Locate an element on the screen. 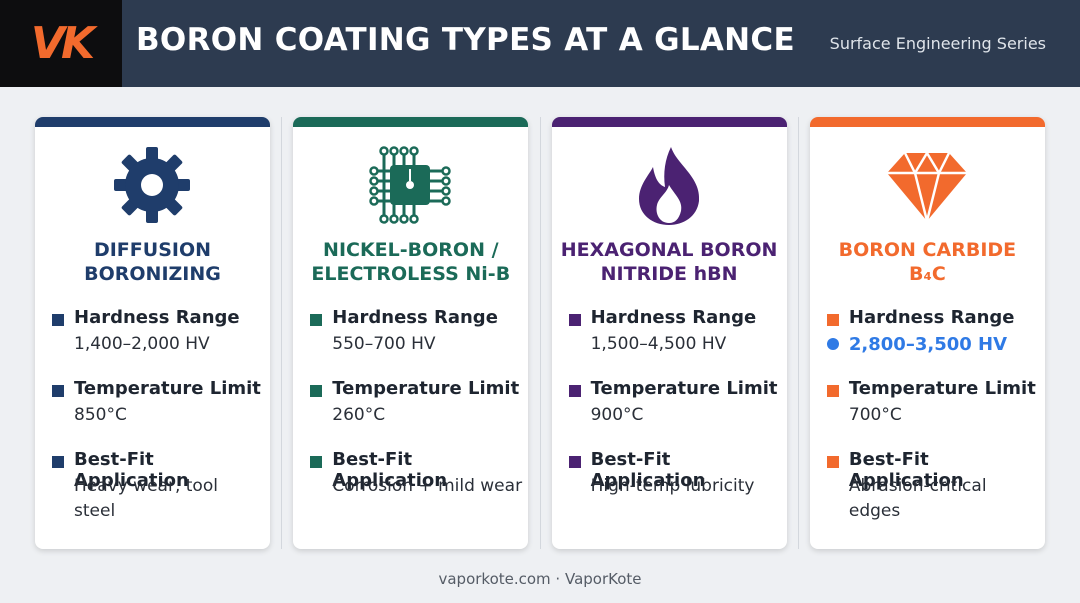  card-title: DIFFUSION is located at coordinates (152, 250).